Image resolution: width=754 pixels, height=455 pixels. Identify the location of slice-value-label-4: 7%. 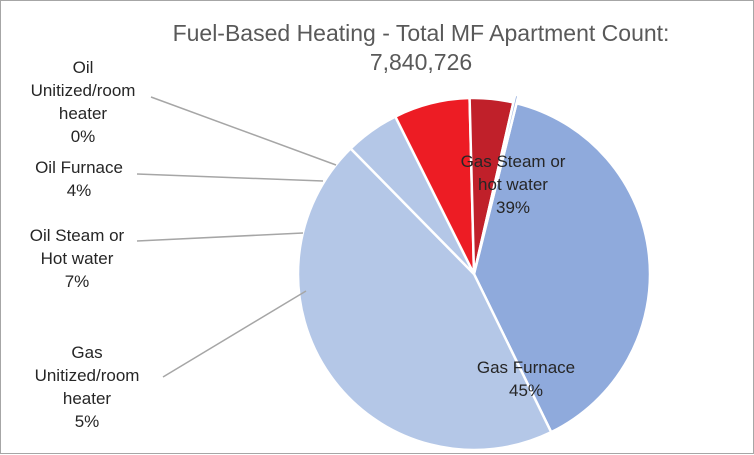
(77, 281).